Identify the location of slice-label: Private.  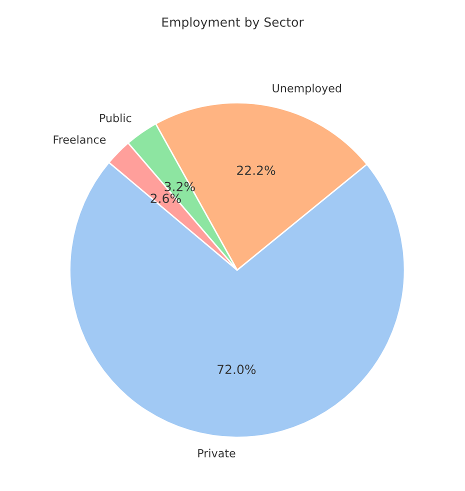
(217, 453).